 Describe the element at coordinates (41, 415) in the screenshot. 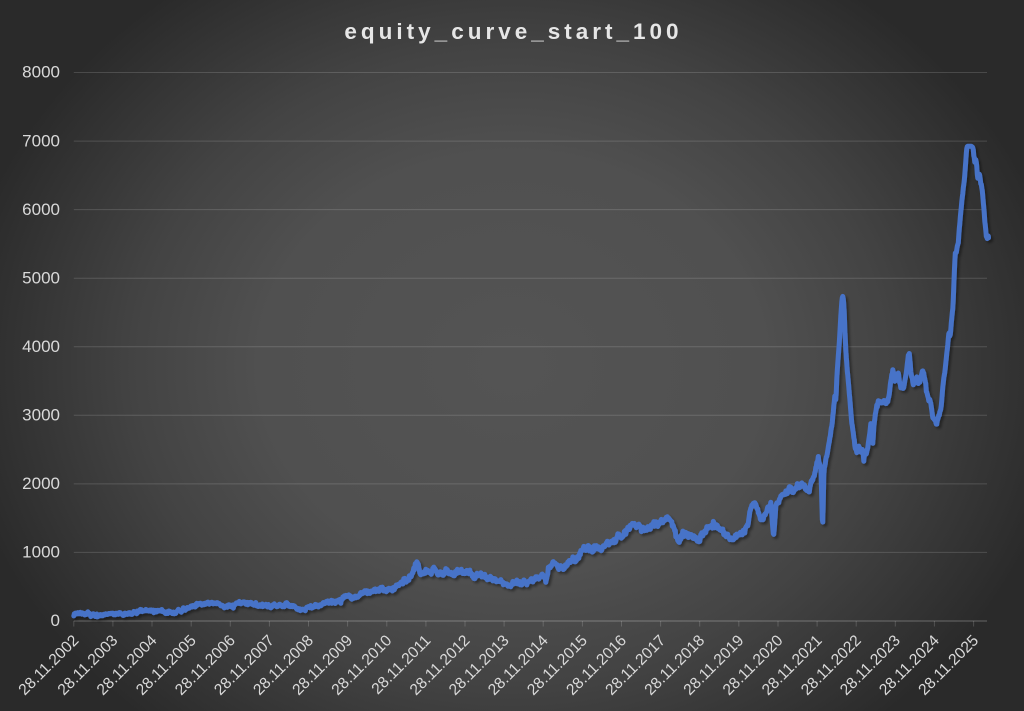

I see `svg-text: 3000` at that location.